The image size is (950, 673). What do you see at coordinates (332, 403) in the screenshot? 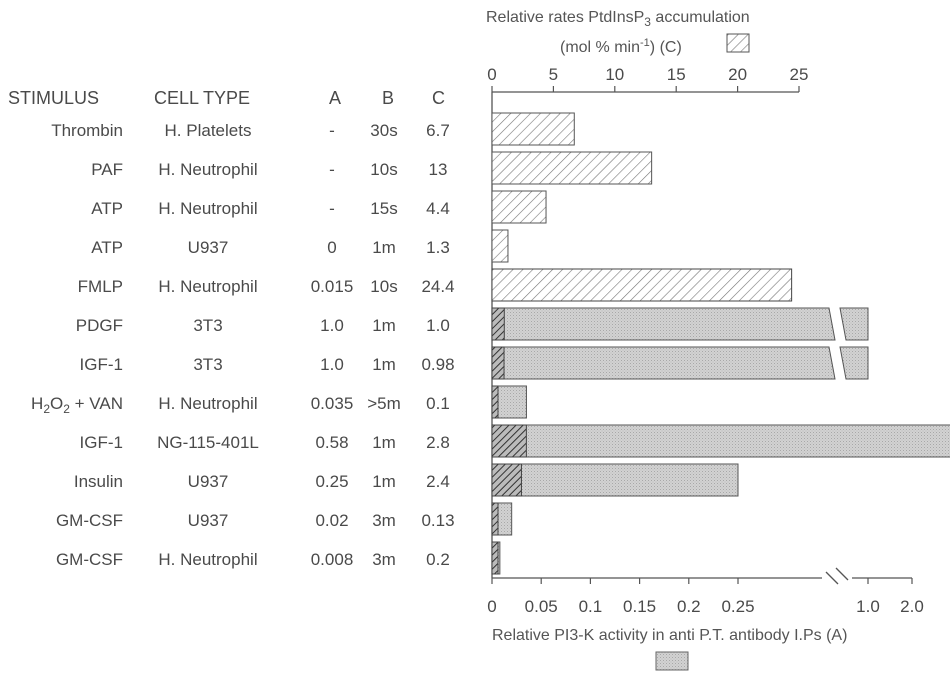
I see `row-value-a: 0.035` at bounding box center [332, 403].